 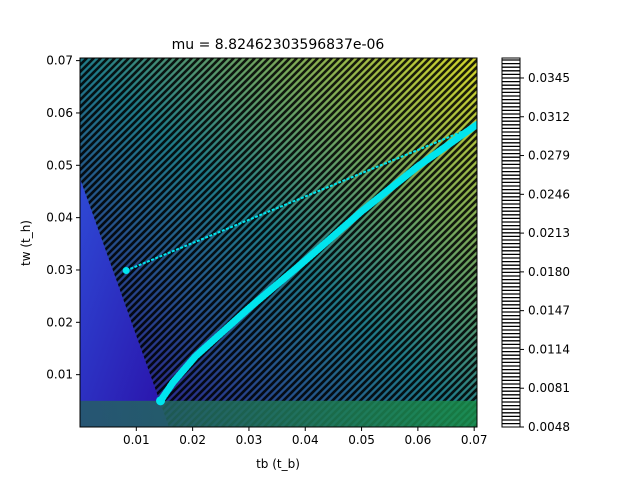 What do you see at coordinates (59, 218) in the screenshot?
I see `y-tick-label: 0.04` at bounding box center [59, 218].